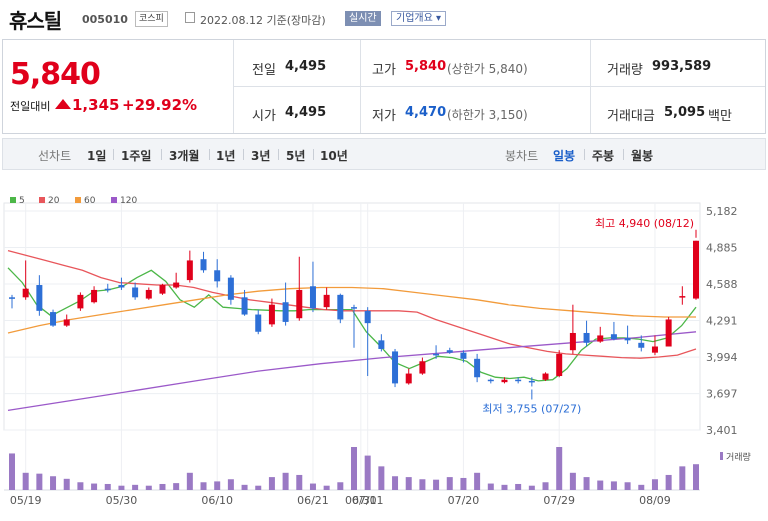 The image size is (768, 521). What do you see at coordinates (184, 156) in the screenshot?
I see `tab-3m: 3개월` at bounding box center [184, 156].